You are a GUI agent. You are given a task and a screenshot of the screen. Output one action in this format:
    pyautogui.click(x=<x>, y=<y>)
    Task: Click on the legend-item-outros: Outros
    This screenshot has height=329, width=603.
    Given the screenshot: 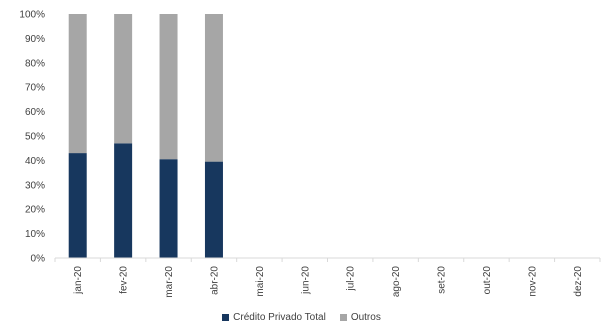 What is the action you would take?
    pyautogui.click(x=360, y=317)
    